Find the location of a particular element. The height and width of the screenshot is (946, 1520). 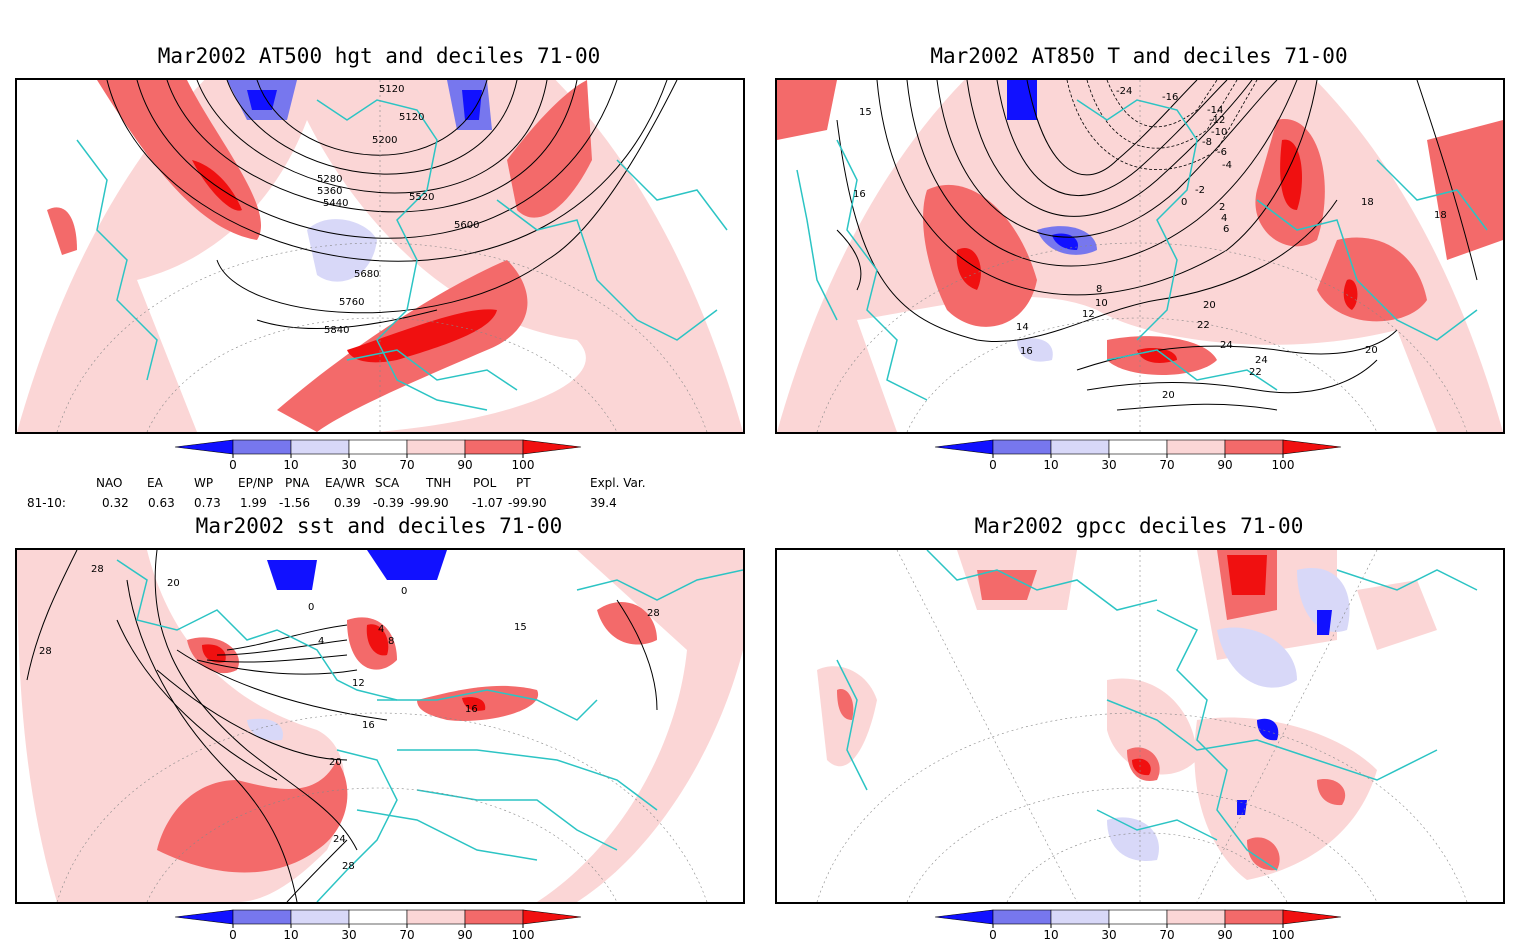

index-header: PNA is located at coordinates (297, 483).